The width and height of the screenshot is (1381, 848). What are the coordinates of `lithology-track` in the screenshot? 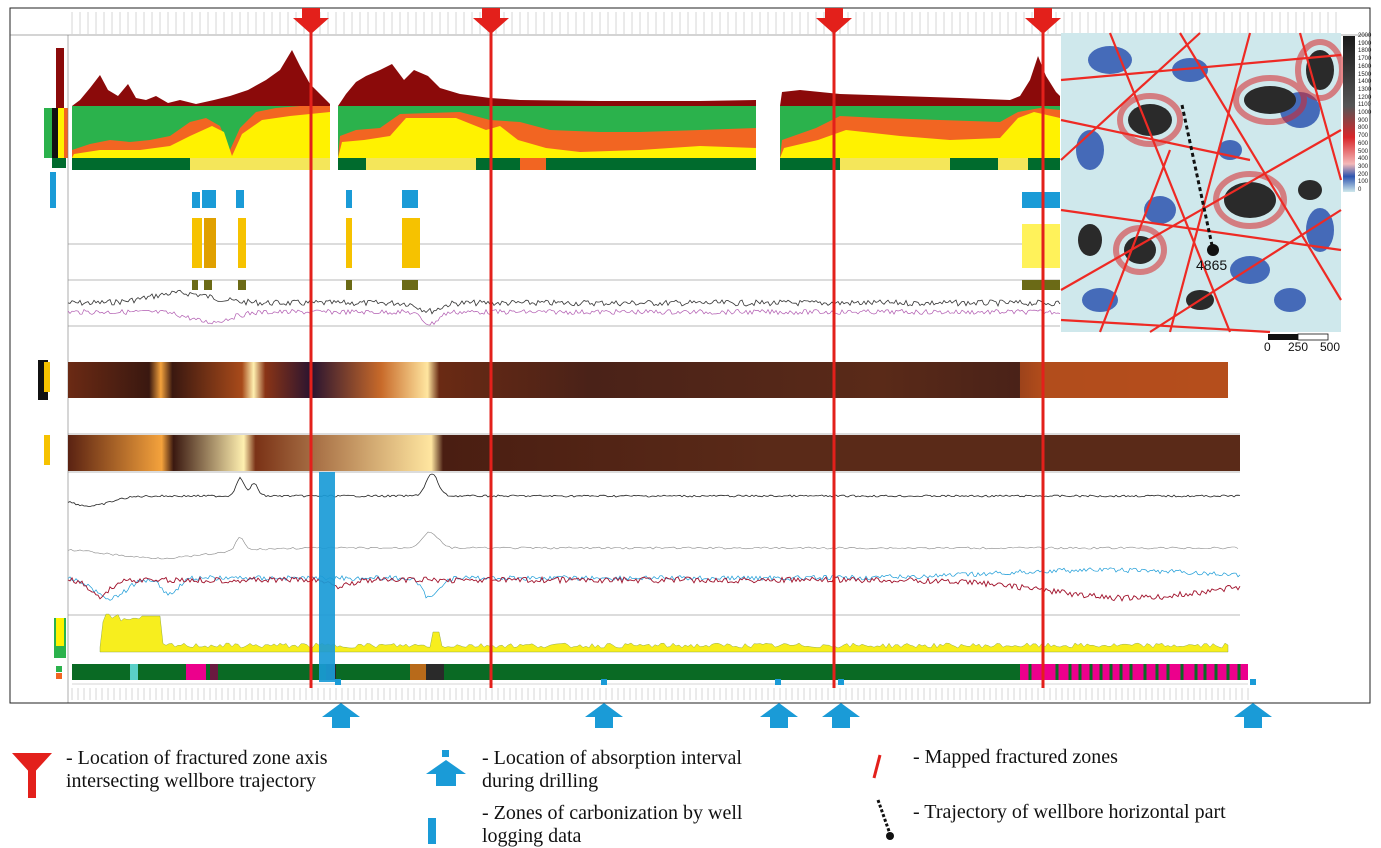 It's located at (566, 138).